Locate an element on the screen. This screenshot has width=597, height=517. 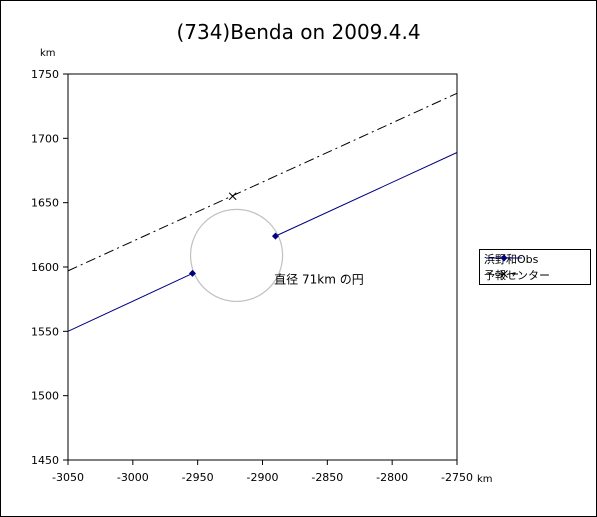
legend: 浜野和Obs 予報センター is located at coordinates (535, 267).